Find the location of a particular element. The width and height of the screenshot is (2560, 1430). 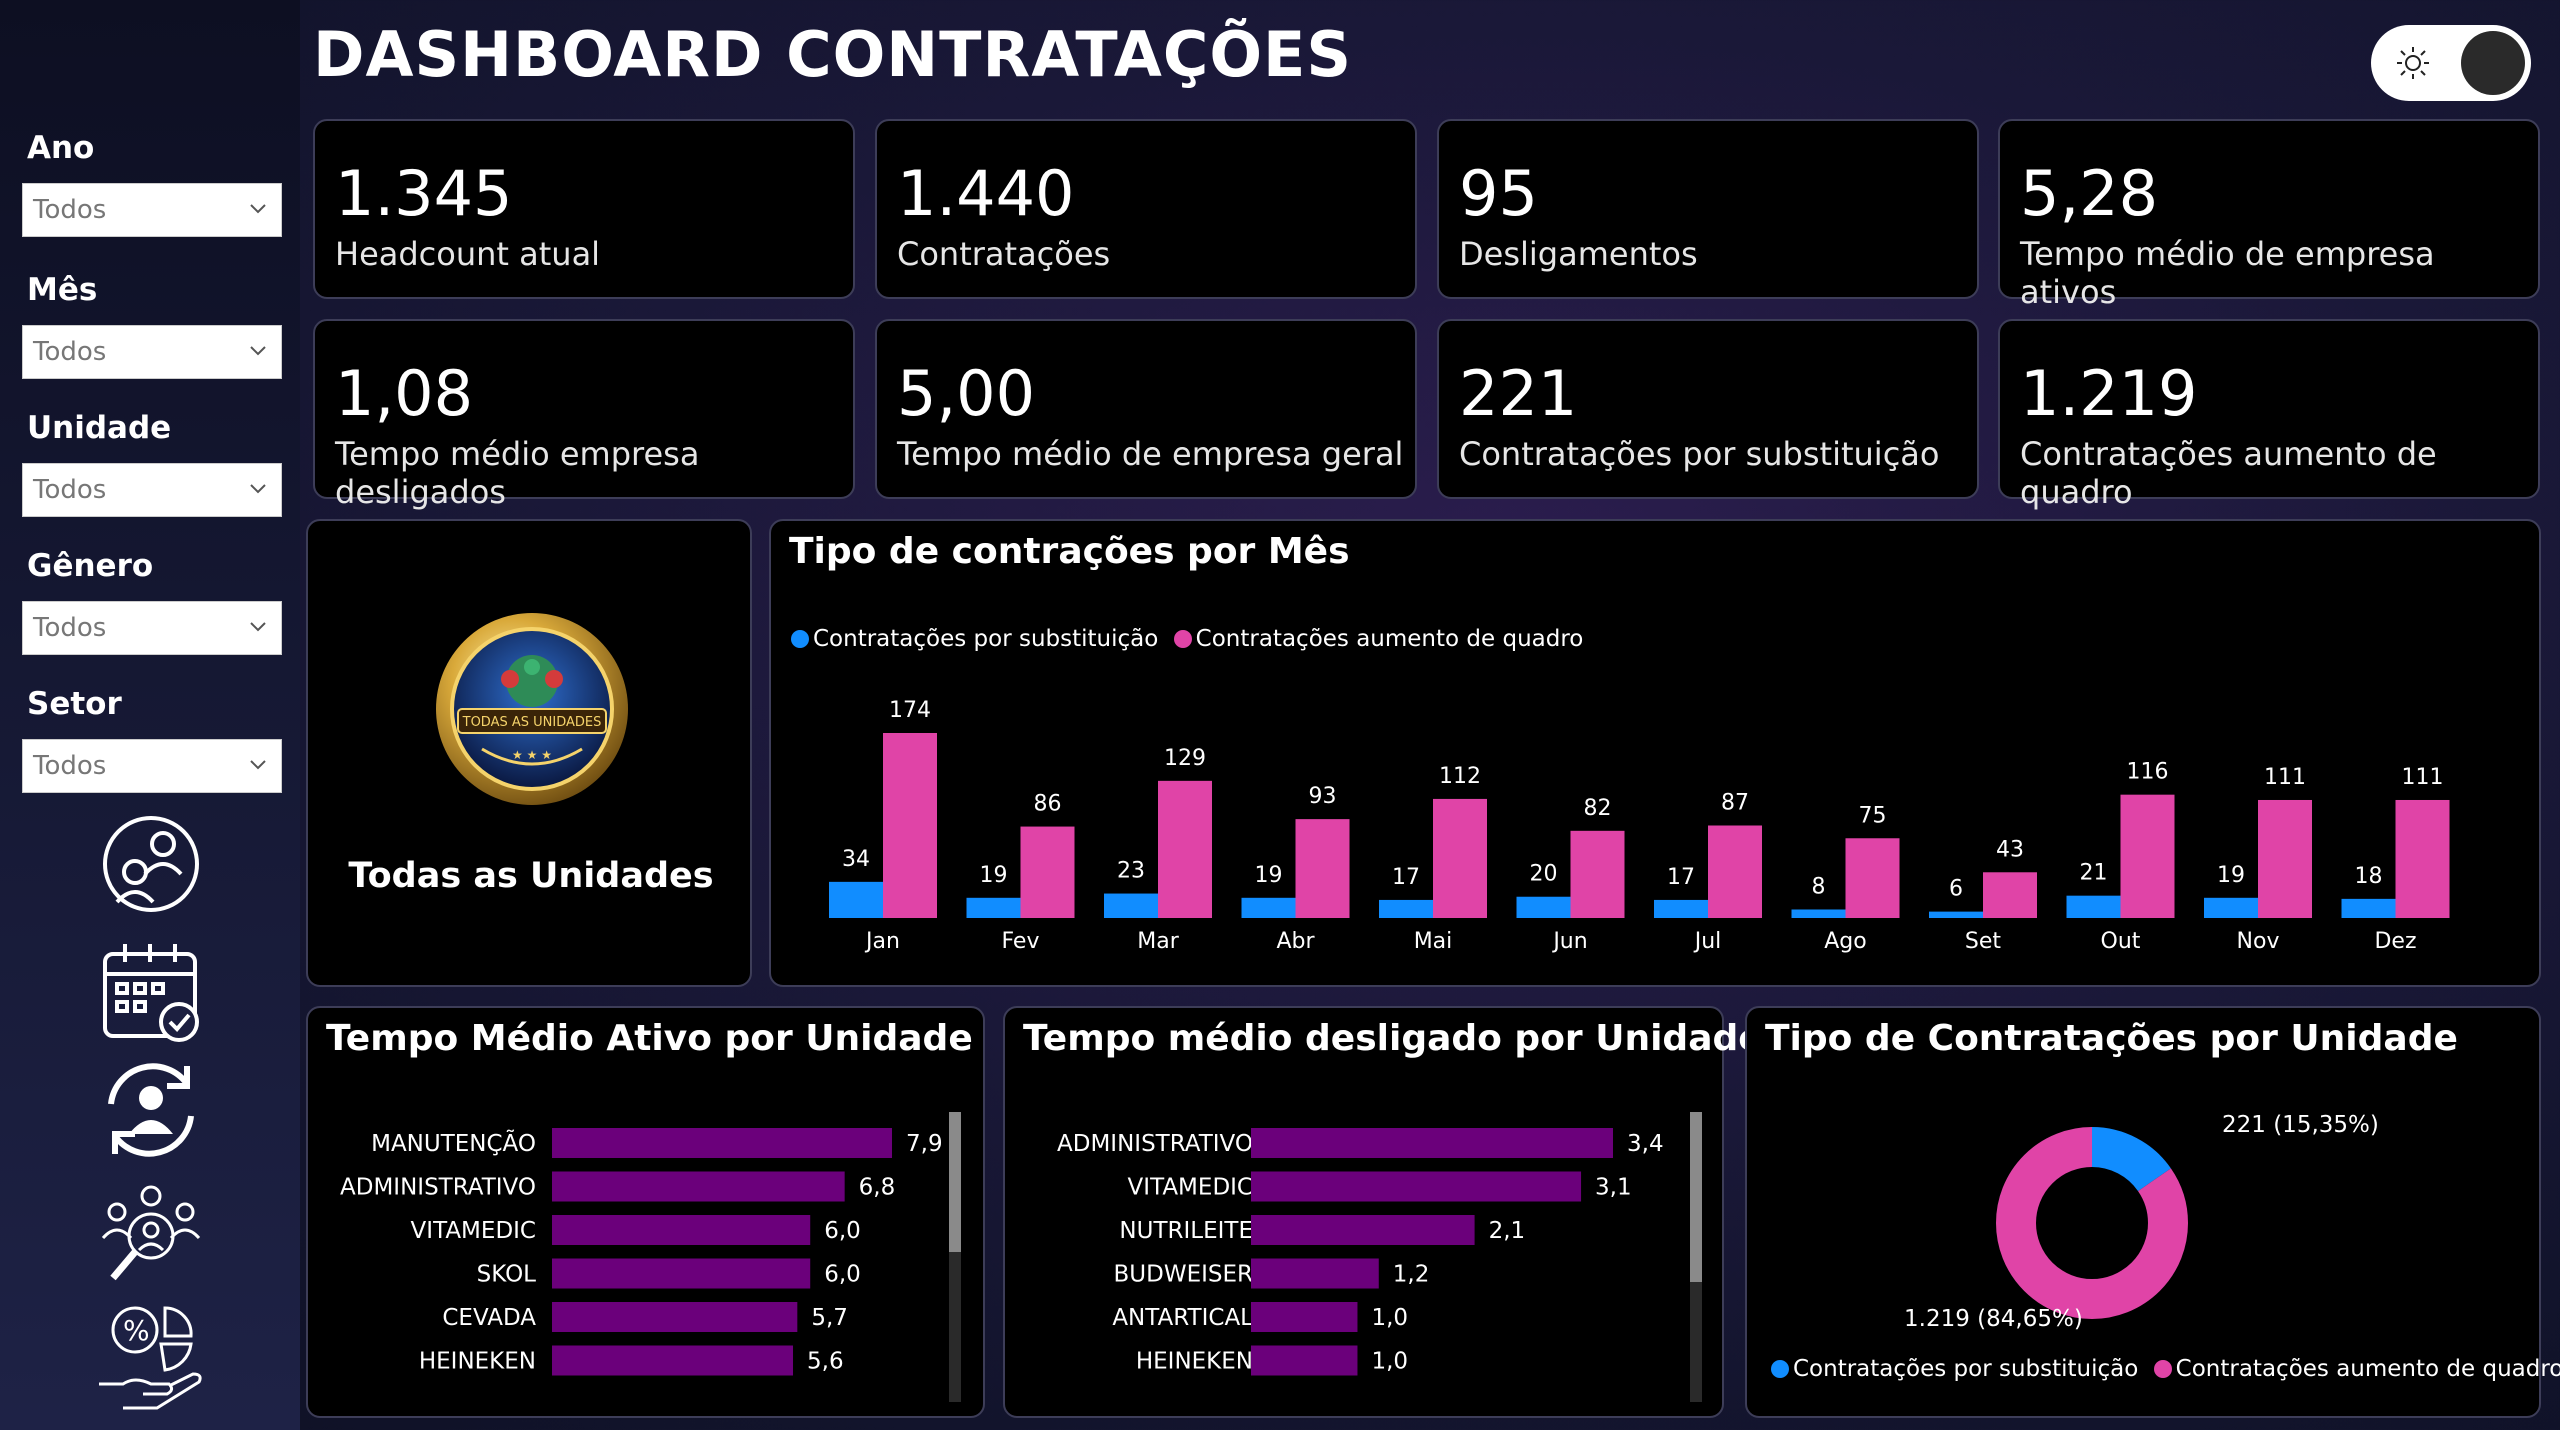

bar-aumento-mai is located at coordinates (1460, 858).